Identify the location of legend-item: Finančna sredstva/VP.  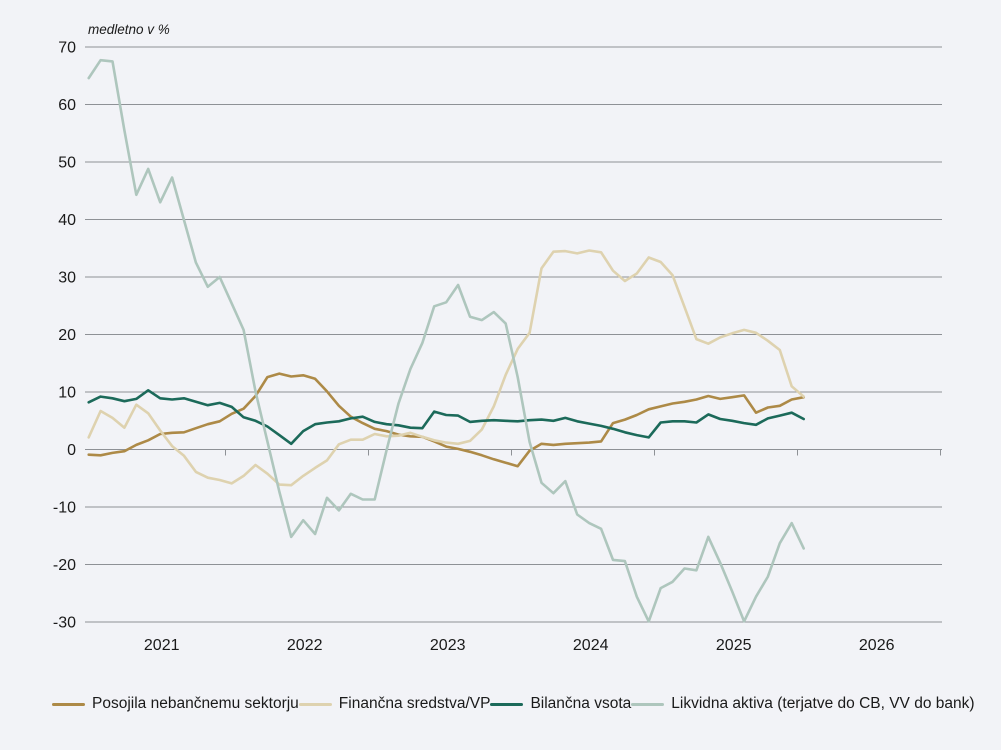
(394, 704).